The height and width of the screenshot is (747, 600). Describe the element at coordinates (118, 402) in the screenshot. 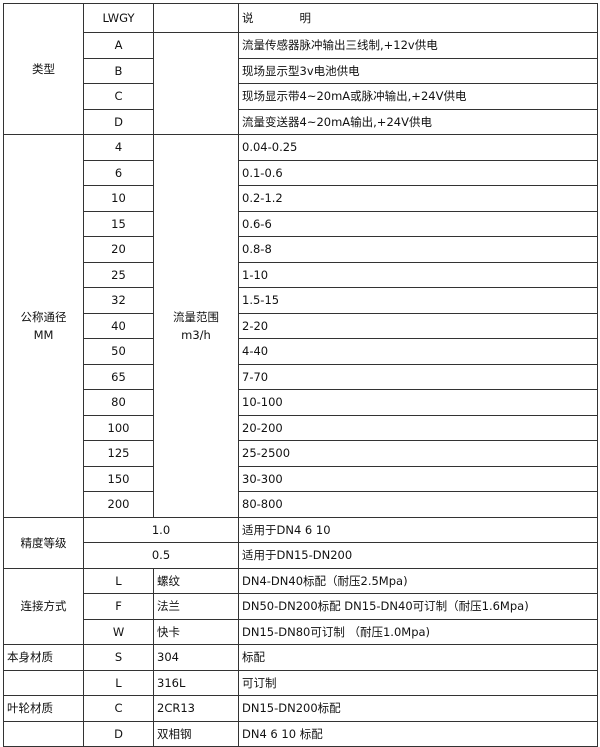

I see `diameter-value: 80` at that location.